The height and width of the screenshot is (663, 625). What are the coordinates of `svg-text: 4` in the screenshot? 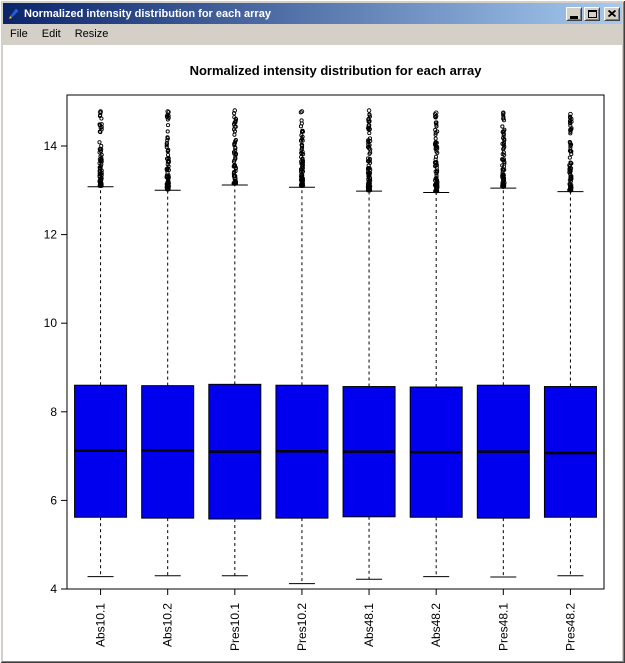 It's located at (53, 589).